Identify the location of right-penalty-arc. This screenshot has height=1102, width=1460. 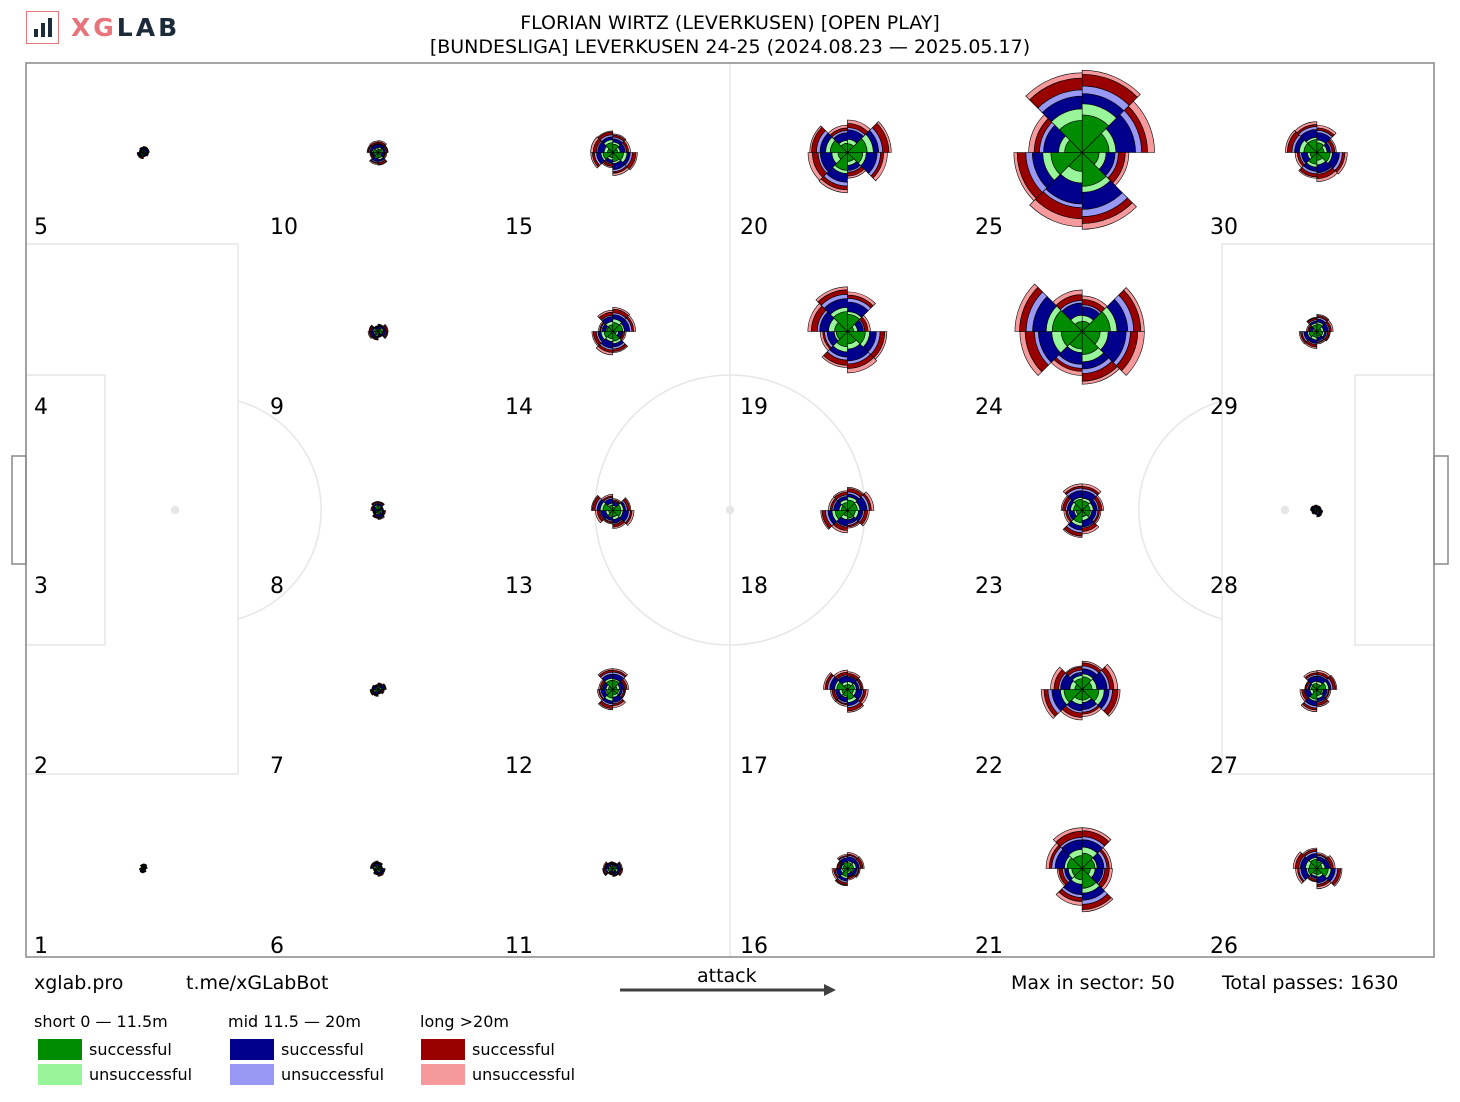
(1180, 510).